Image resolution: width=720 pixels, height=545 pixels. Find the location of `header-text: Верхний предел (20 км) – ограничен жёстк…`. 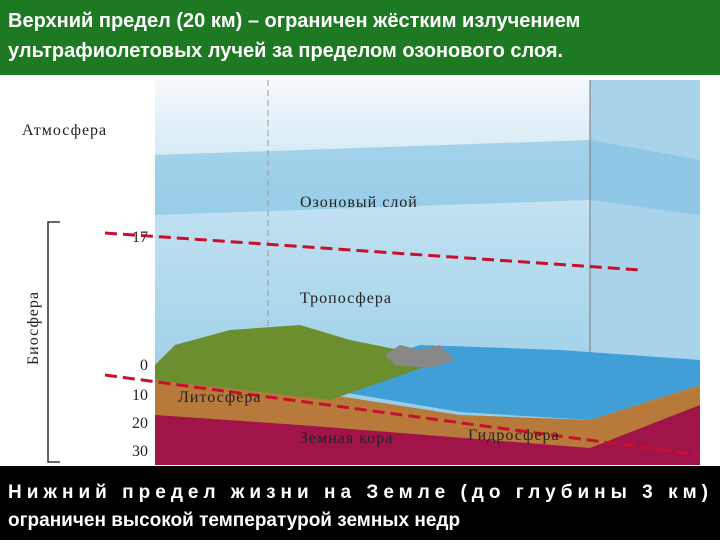

header-text: Верхний предел (20 км) – ограничен жёстк… is located at coordinates (294, 21).